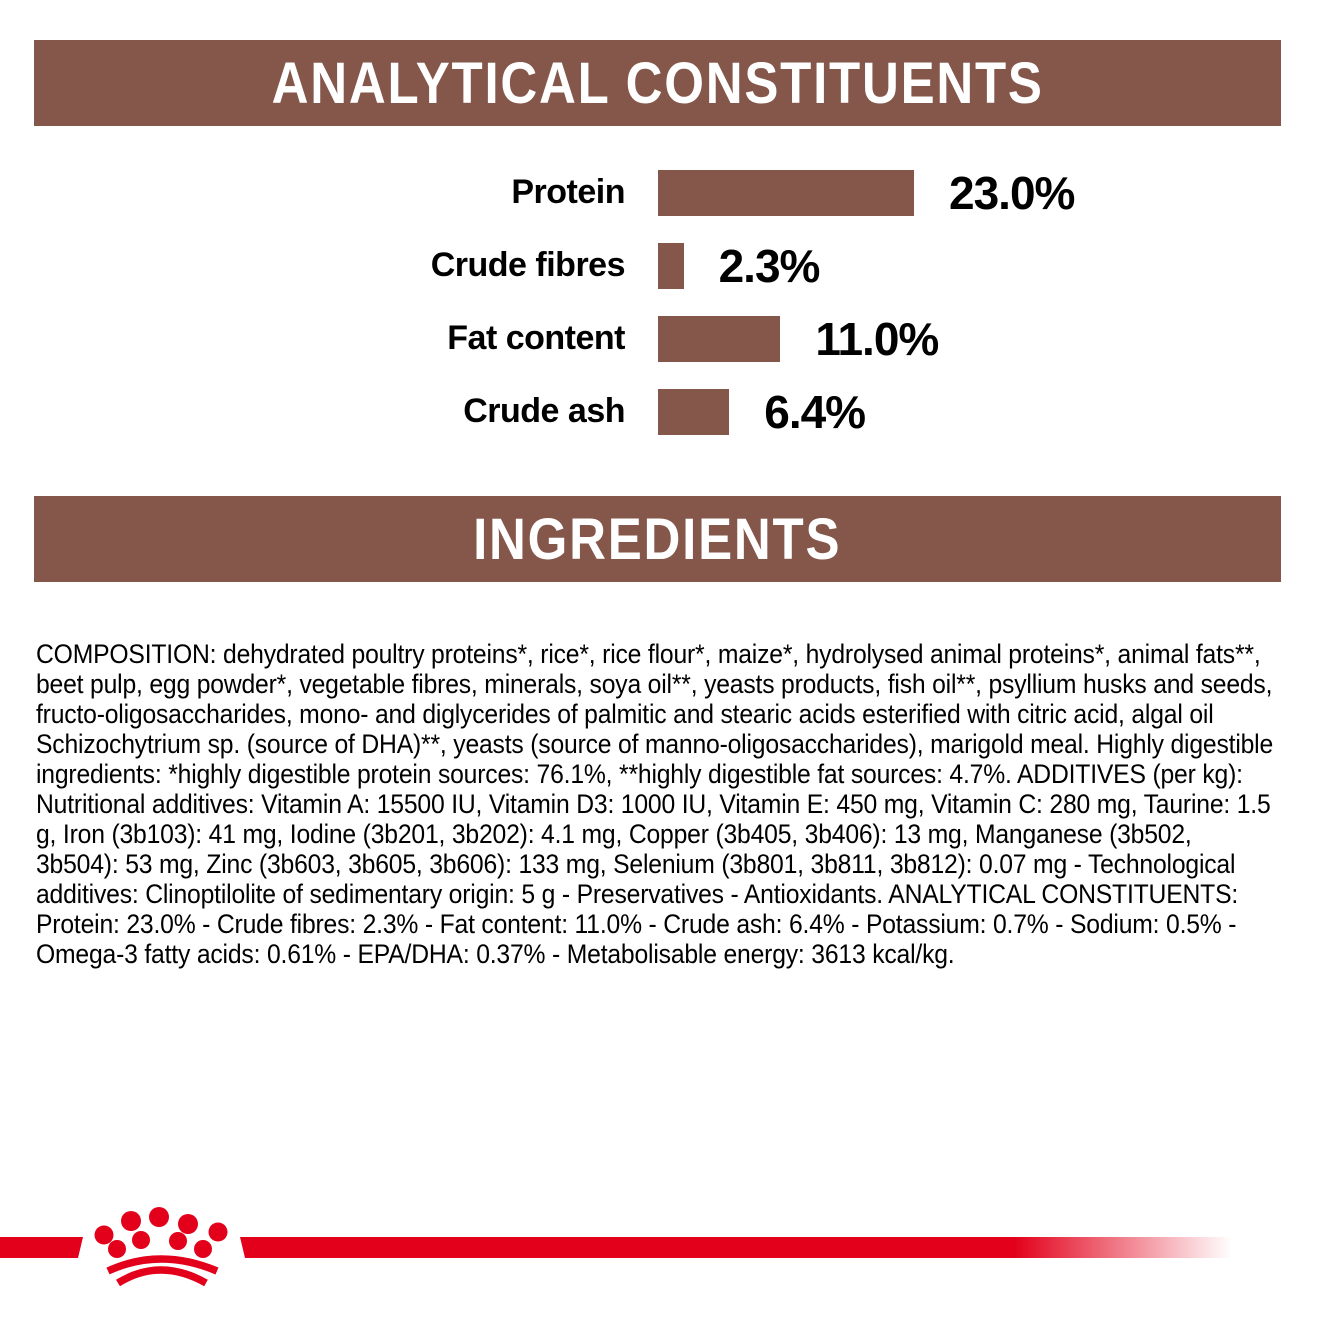  I want to click on chart-row: Protein 23.0%, so click(660, 192).